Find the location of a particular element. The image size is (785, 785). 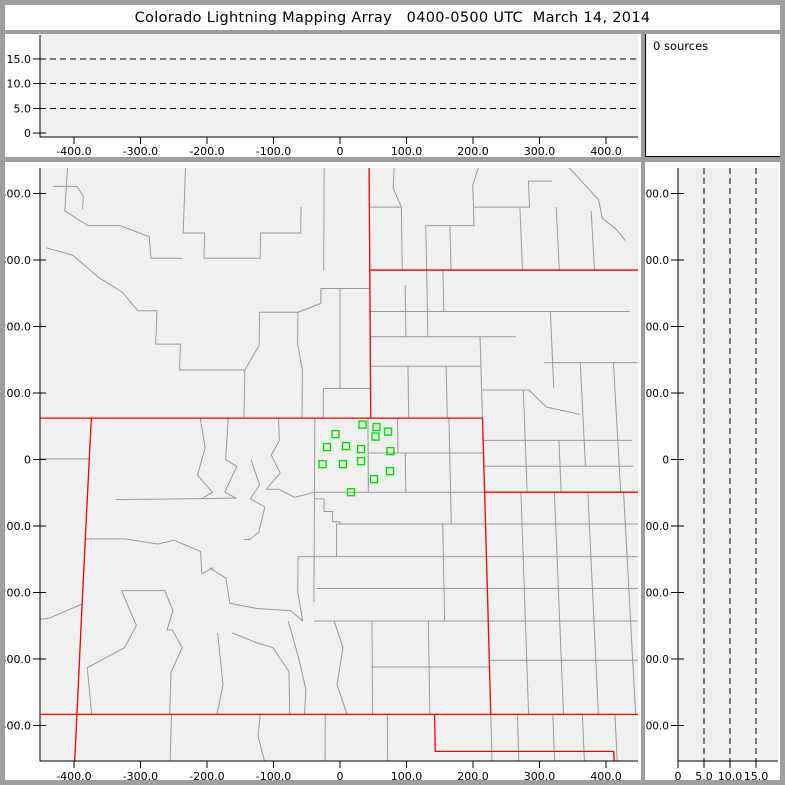

sources-count-box: 0 sources is located at coordinates (712, 95).